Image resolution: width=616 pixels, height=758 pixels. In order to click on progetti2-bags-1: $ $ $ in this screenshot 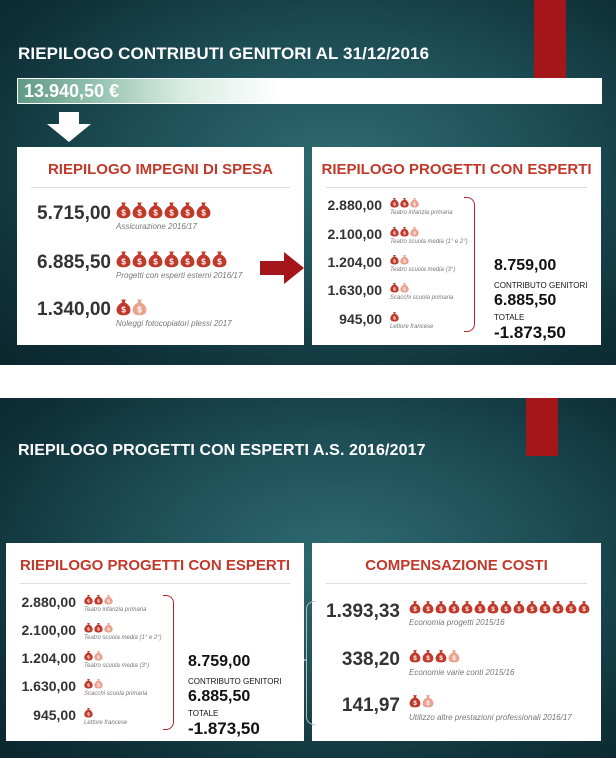, I will do `click(99, 599)`.